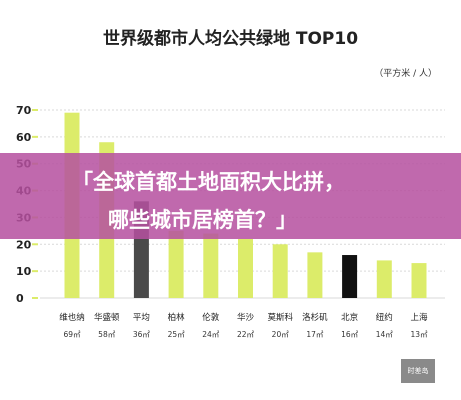 This screenshot has width=461, height=400. I want to click on y-tick-label: 0, so click(20, 298).